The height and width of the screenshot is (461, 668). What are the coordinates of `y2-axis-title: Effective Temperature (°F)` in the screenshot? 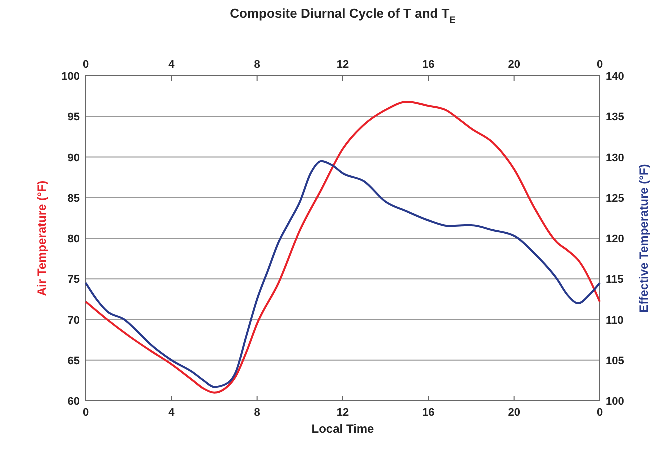 It's located at (644, 238).